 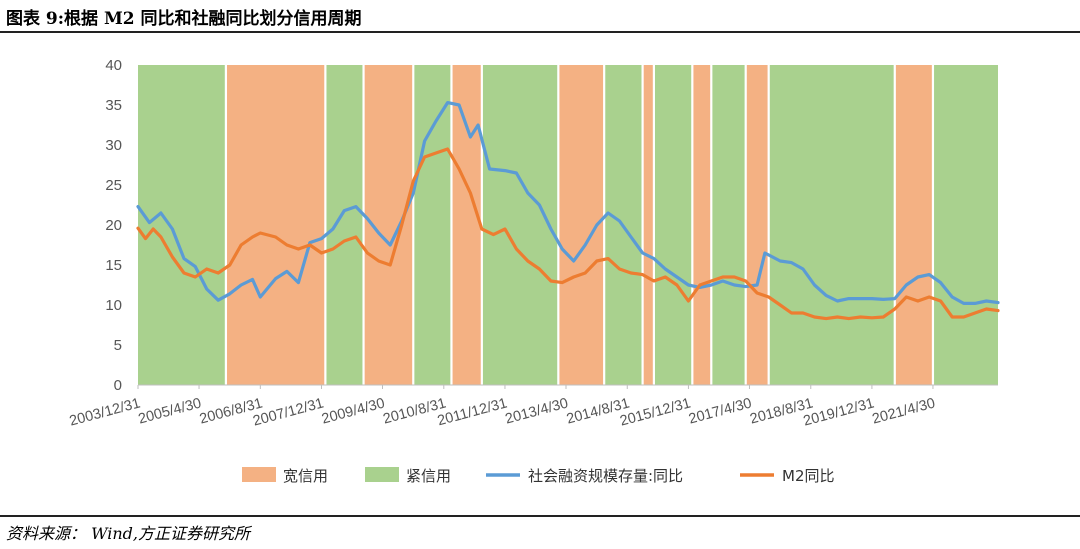 What do you see at coordinates (113, 185) in the screenshot?
I see `y-tick-label-25: 25` at bounding box center [113, 185].